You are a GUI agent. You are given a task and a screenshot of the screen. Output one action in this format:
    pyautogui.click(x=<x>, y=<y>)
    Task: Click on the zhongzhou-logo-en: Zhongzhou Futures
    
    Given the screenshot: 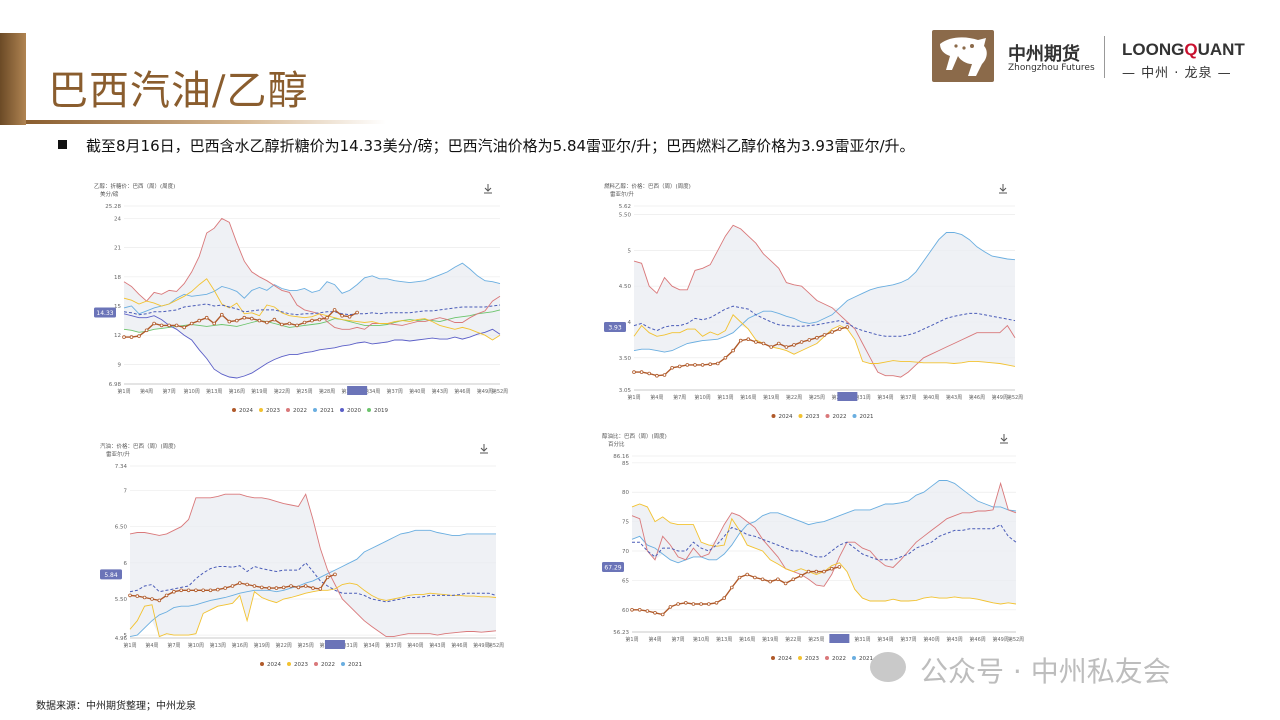 What is the action you would take?
    pyautogui.click(x=1051, y=68)
    